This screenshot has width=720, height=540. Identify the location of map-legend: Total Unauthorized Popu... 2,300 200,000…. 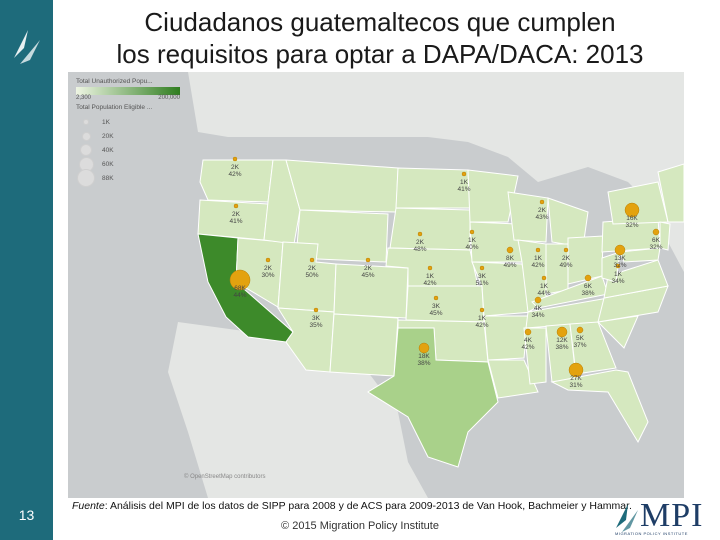
(131, 132).